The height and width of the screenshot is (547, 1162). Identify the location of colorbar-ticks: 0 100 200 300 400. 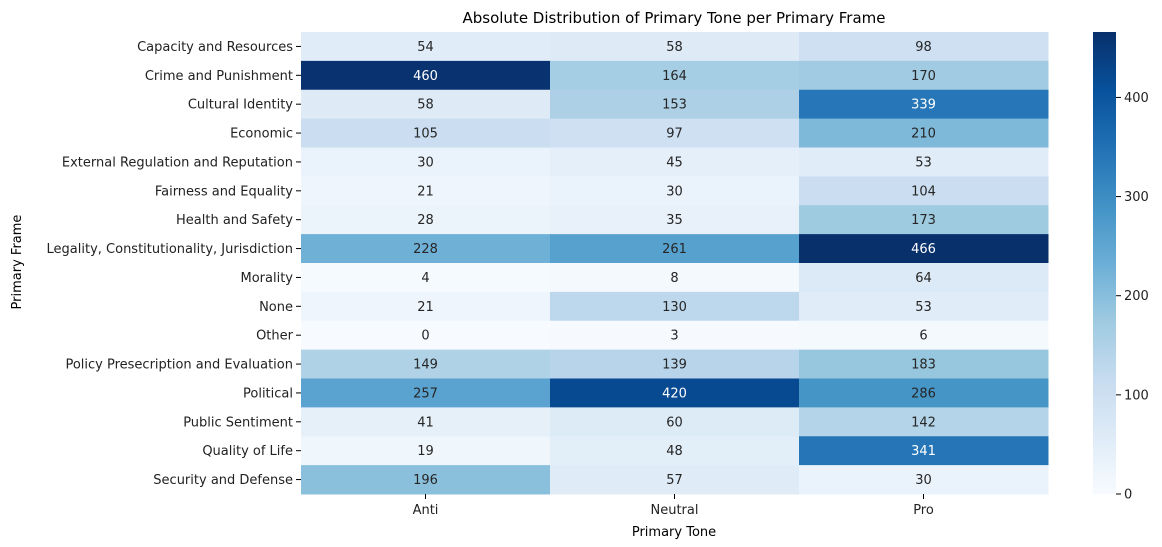
(1132, 297).